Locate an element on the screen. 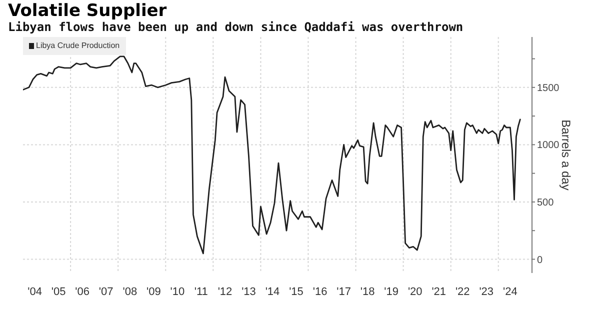 The height and width of the screenshot is (323, 600). x-tick-label: '22 is located at coordinates (462, 292).